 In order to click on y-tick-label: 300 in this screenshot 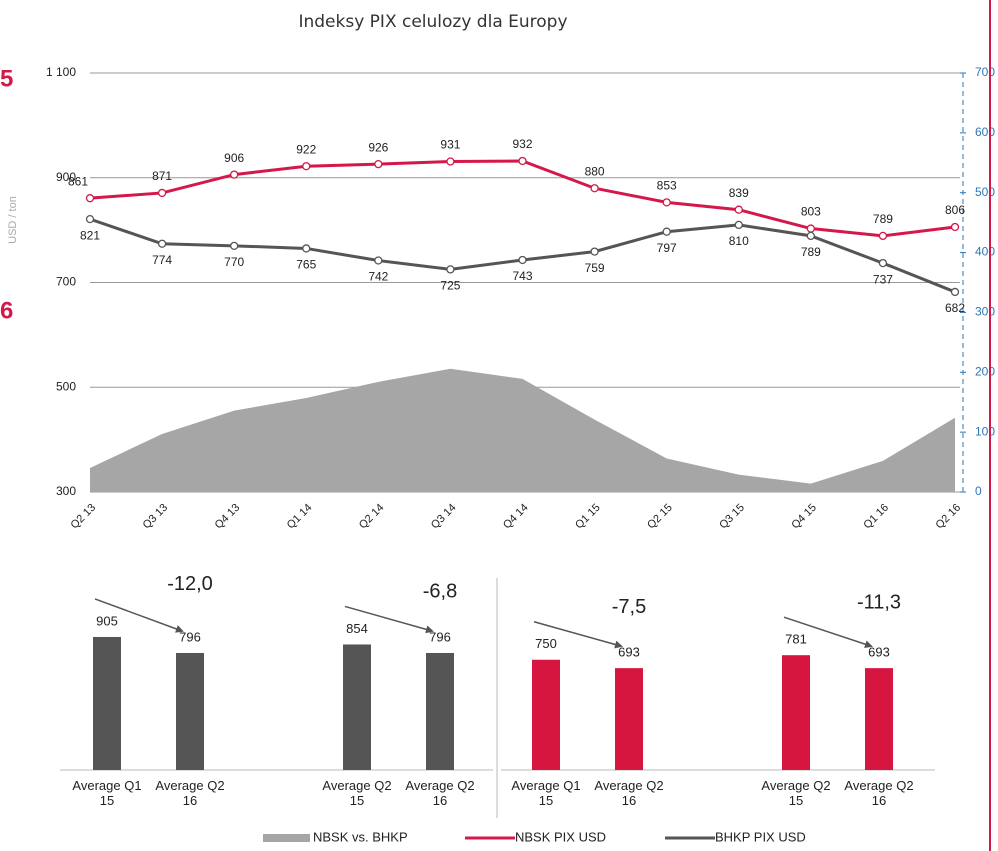, I will do `click(66, 491)`.